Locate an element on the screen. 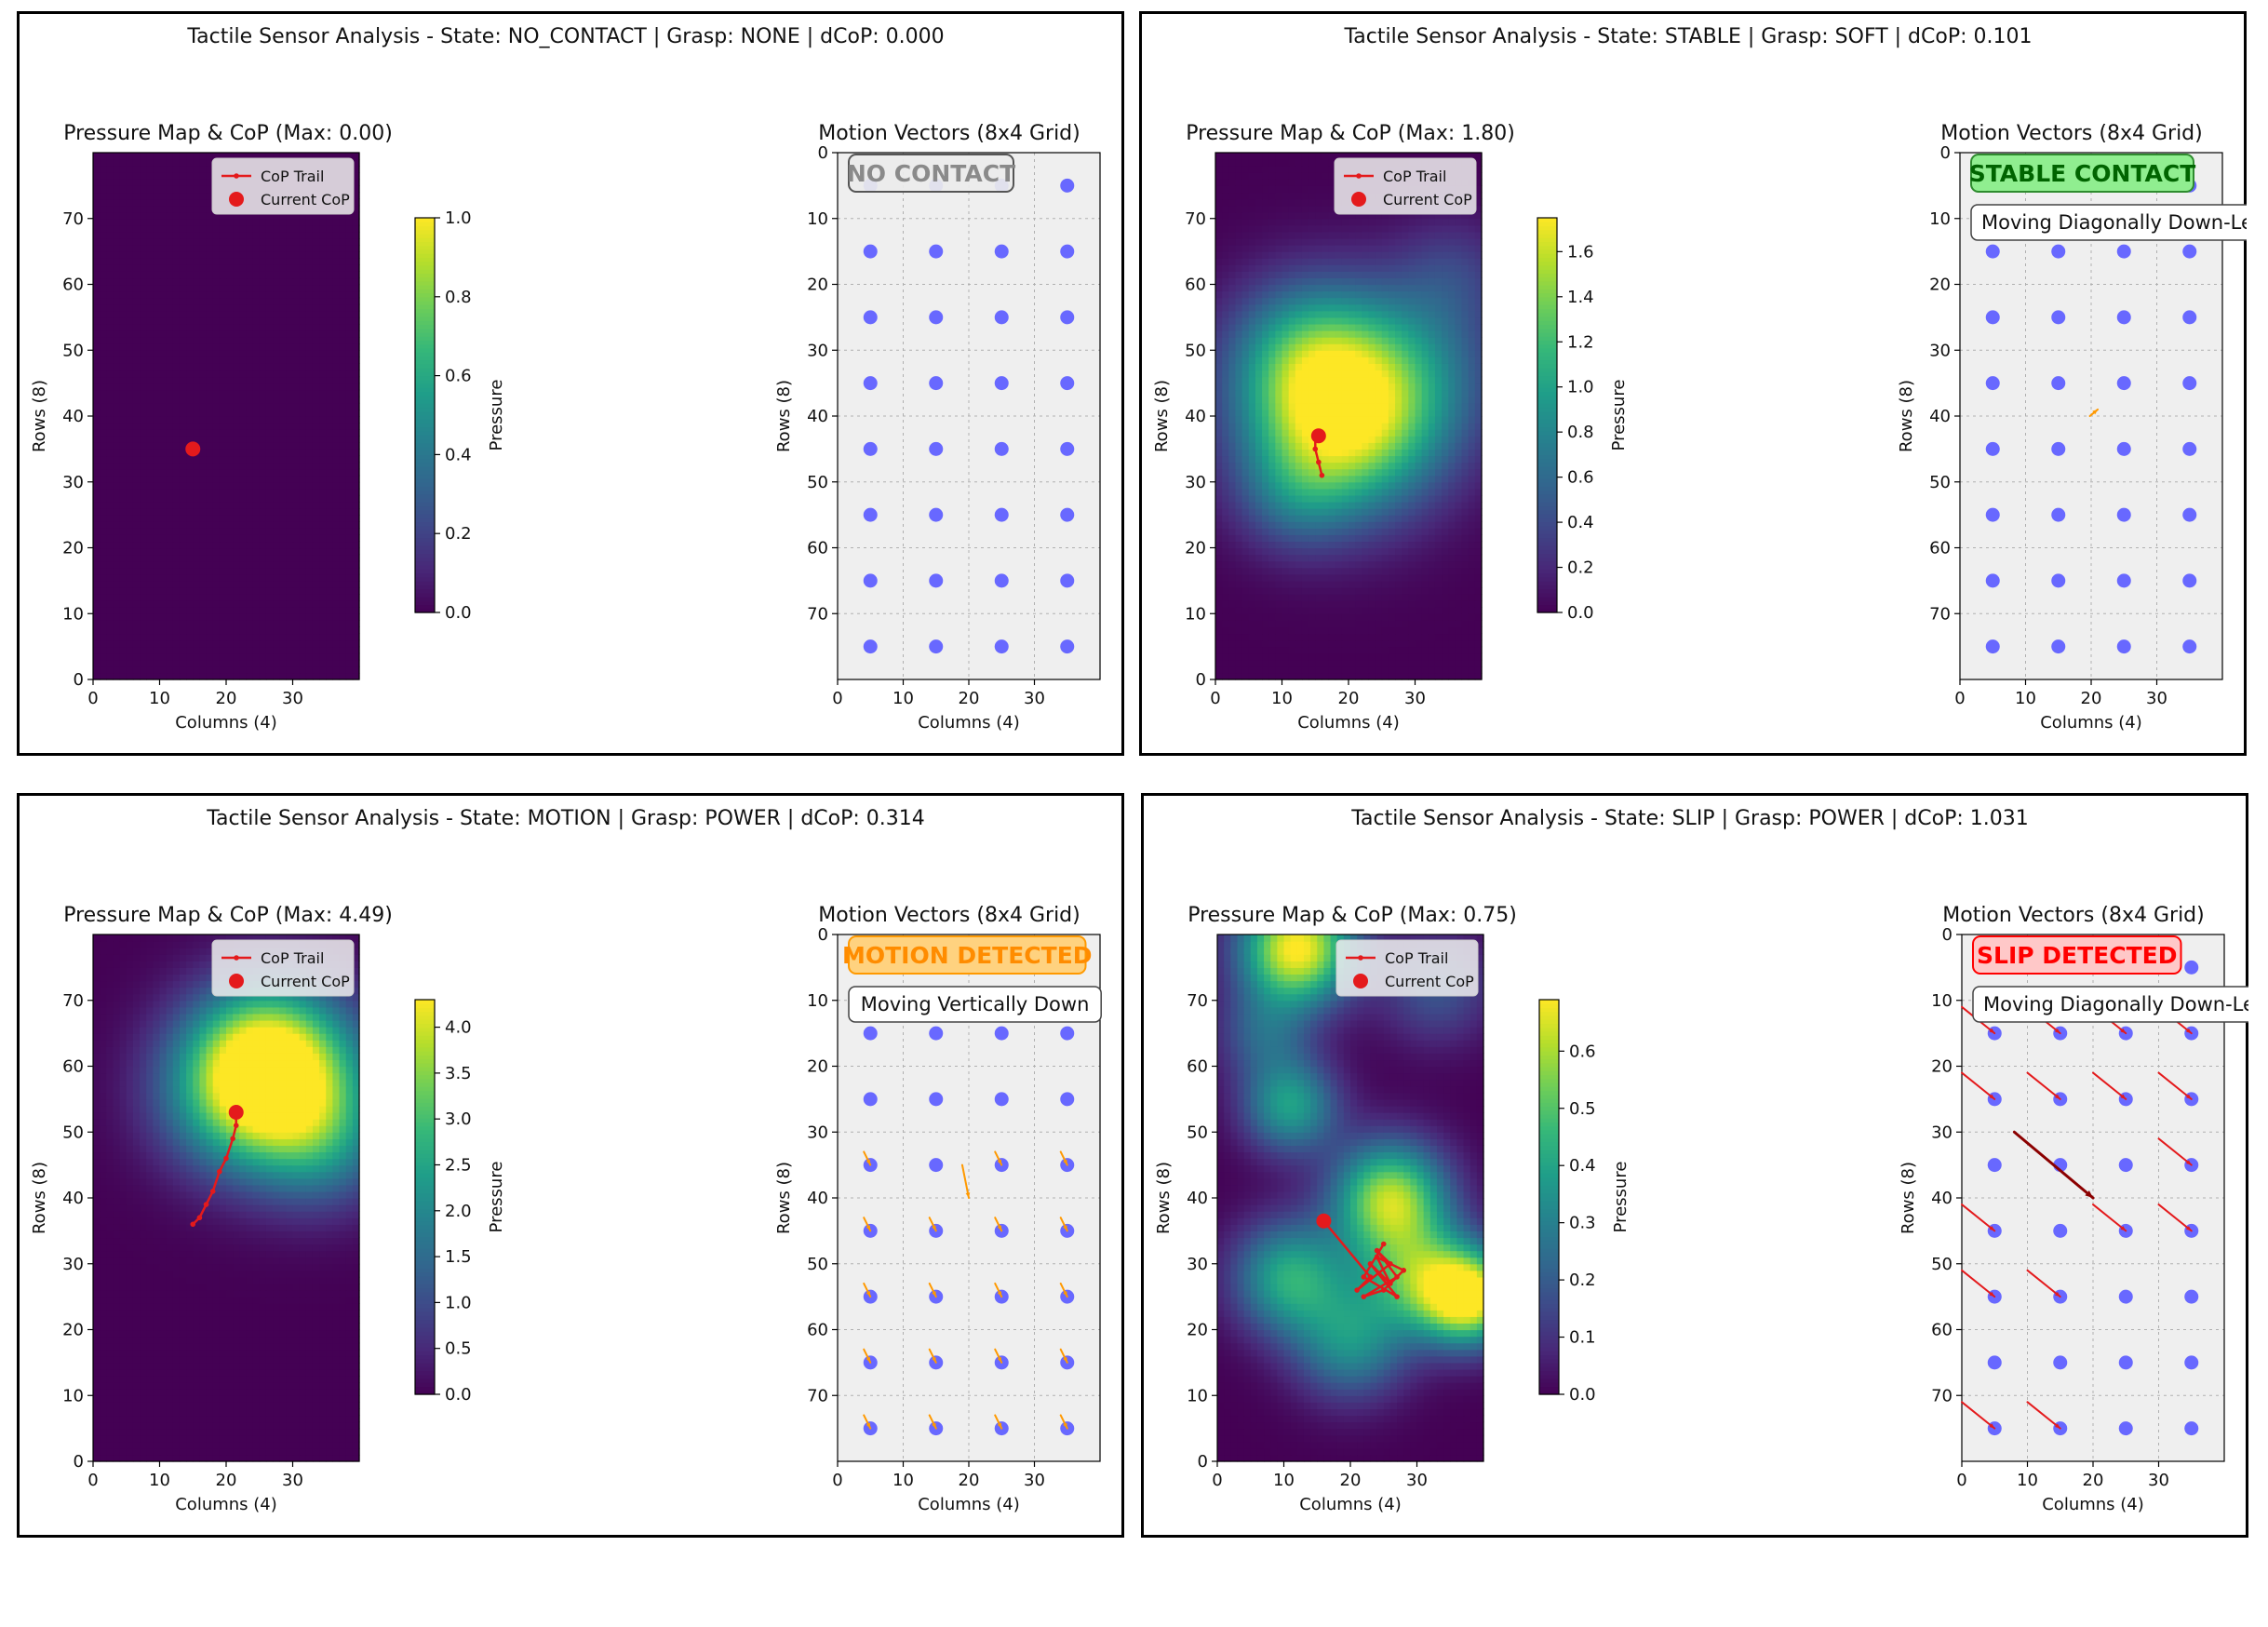 The image size is (2268, 1627). colorbar-tick-label: 1.4 is located at coordinates (1580, 297).